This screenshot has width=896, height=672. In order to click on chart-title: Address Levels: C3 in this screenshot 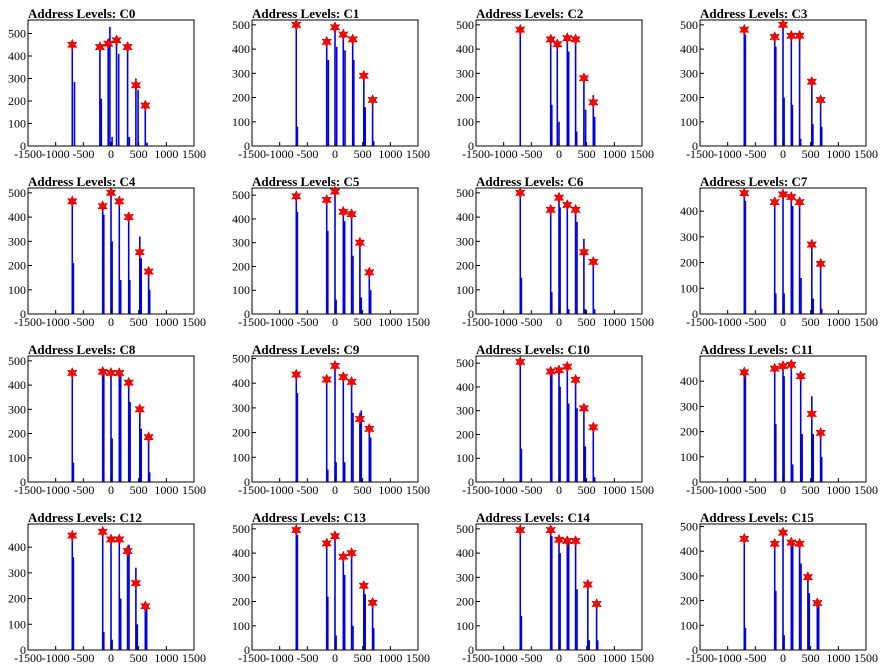, I will do `click(754, 13)`.